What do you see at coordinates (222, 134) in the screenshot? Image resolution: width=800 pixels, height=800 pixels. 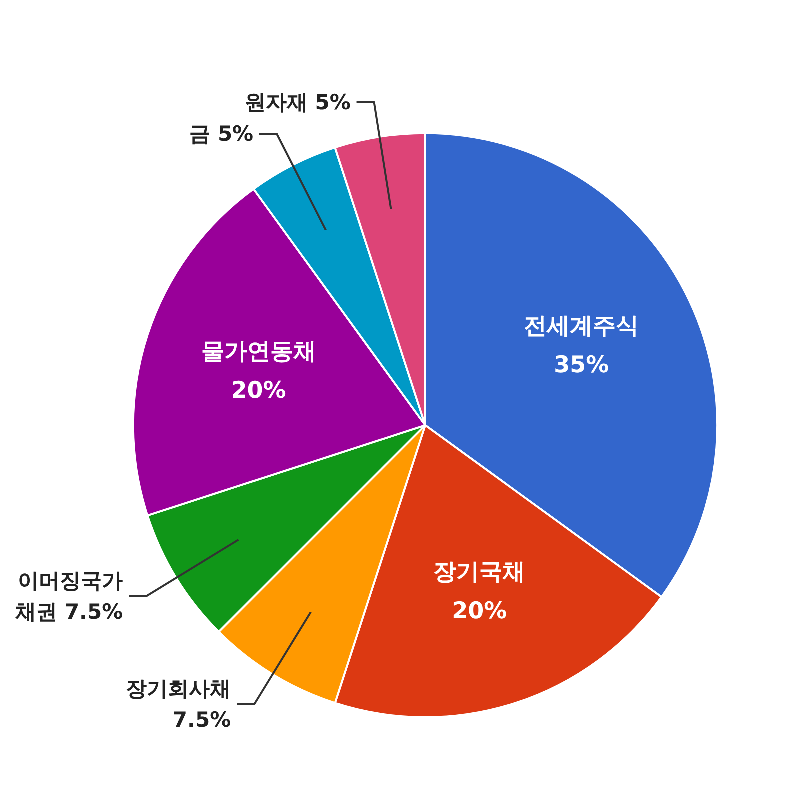 I see `slice-label: 금 5%` at bounding box center [222, 134].